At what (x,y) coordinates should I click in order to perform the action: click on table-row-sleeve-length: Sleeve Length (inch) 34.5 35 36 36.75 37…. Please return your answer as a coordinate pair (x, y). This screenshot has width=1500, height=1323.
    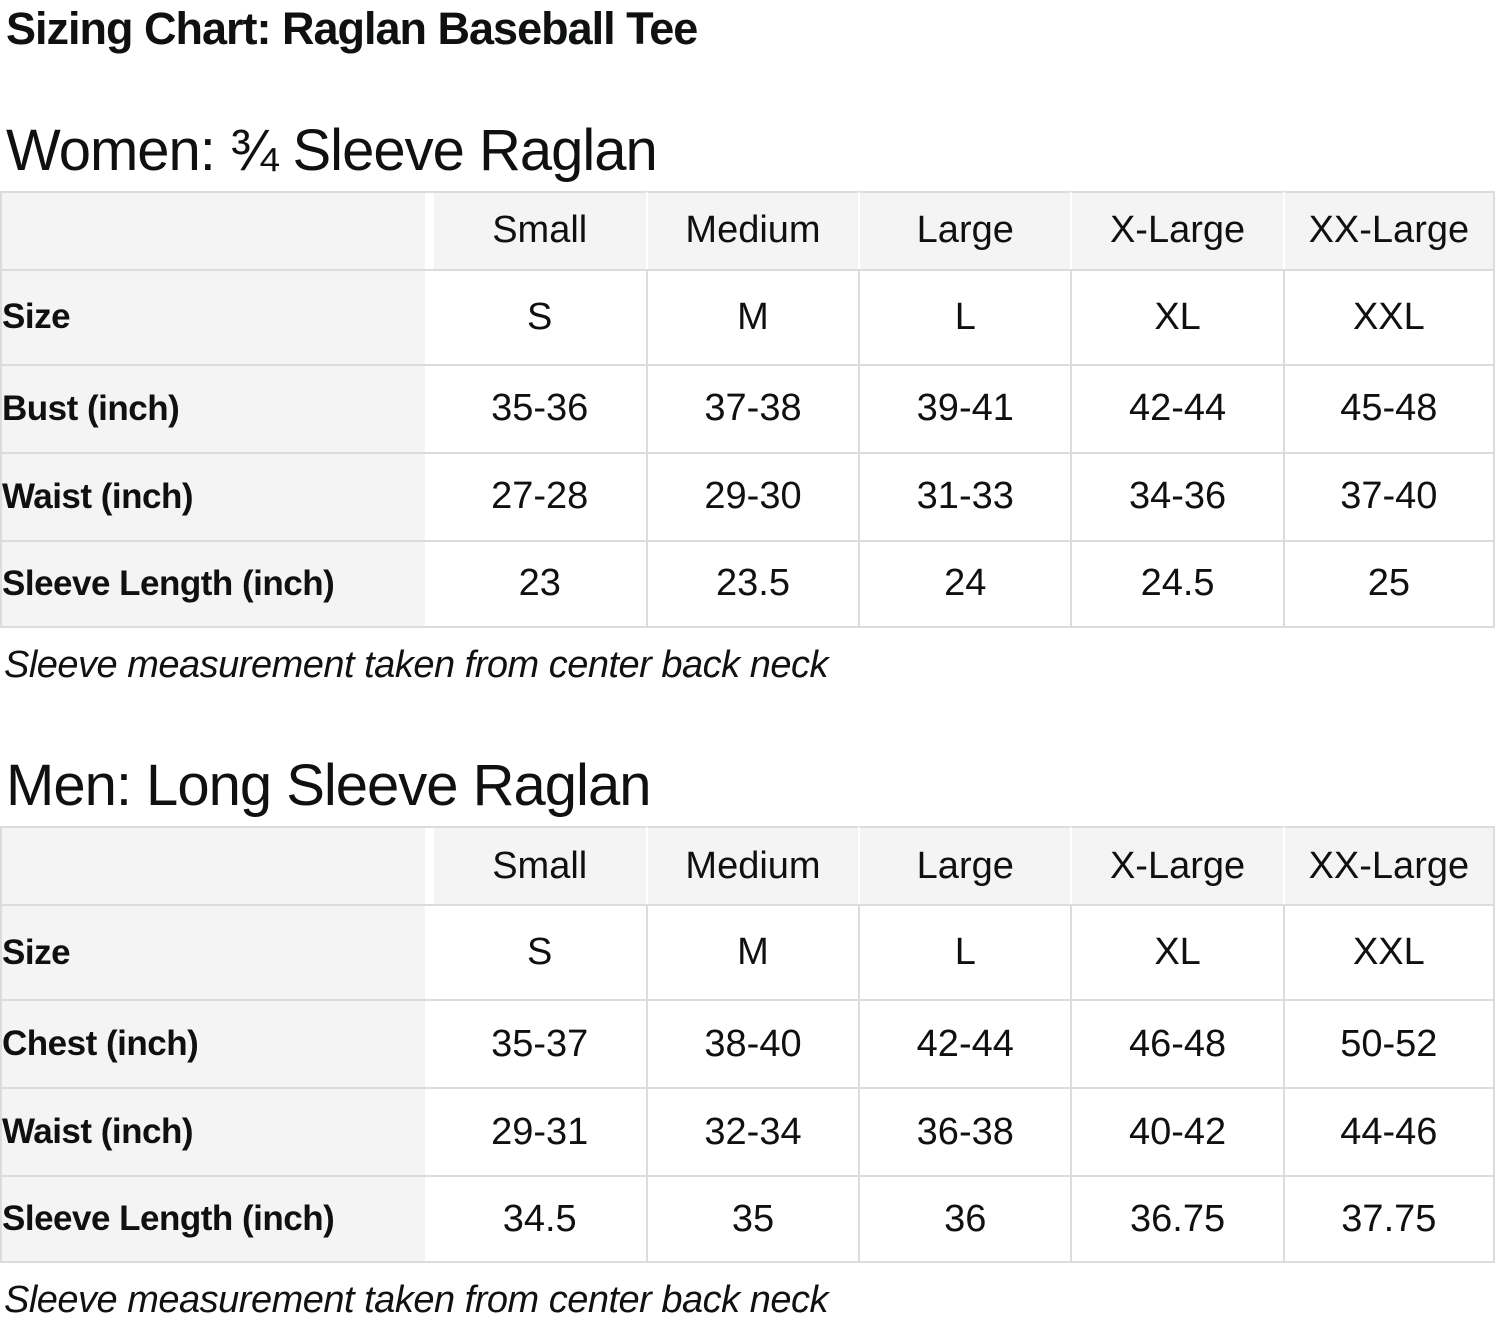
    Looking at the image, I should click on (747, 1219).